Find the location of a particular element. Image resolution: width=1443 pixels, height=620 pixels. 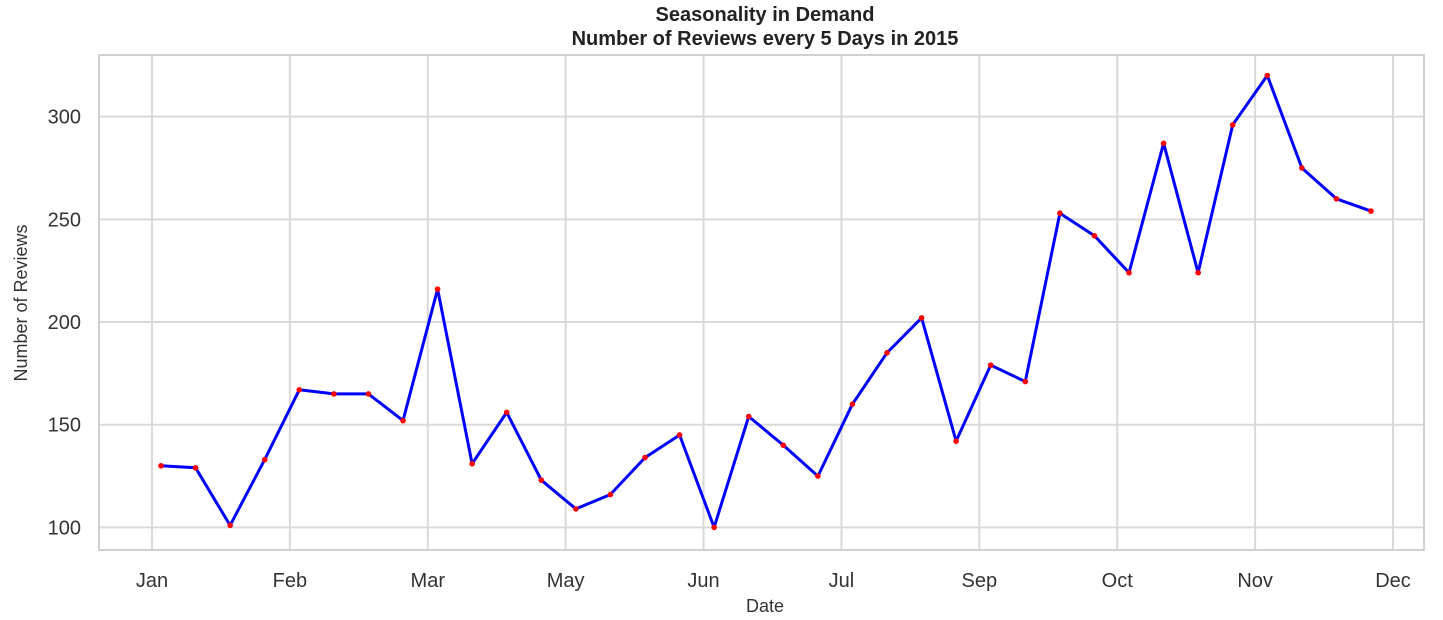

x-tick-label: Jun is located at coordinates (703, 581).